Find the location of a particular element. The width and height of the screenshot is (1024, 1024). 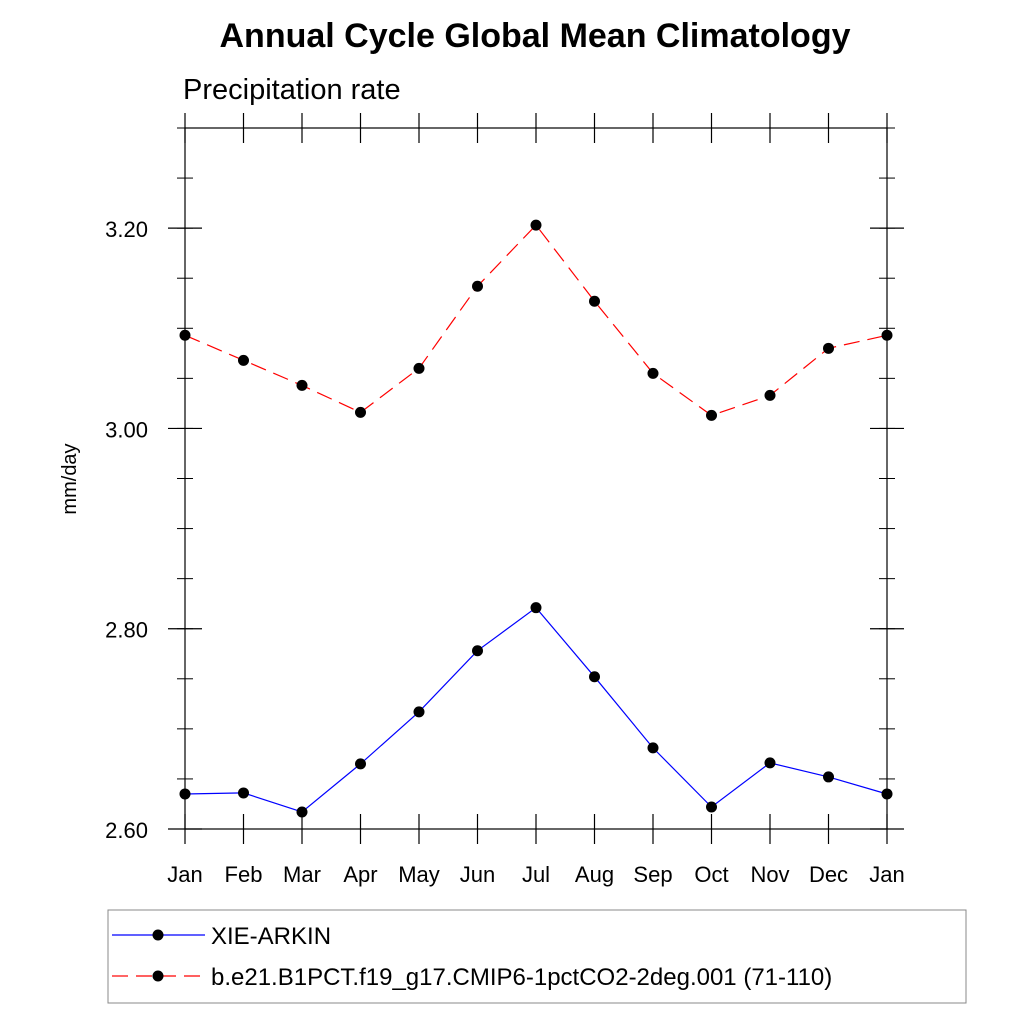

legend-marker-xie-arkin is located at coordinates (158, 935).